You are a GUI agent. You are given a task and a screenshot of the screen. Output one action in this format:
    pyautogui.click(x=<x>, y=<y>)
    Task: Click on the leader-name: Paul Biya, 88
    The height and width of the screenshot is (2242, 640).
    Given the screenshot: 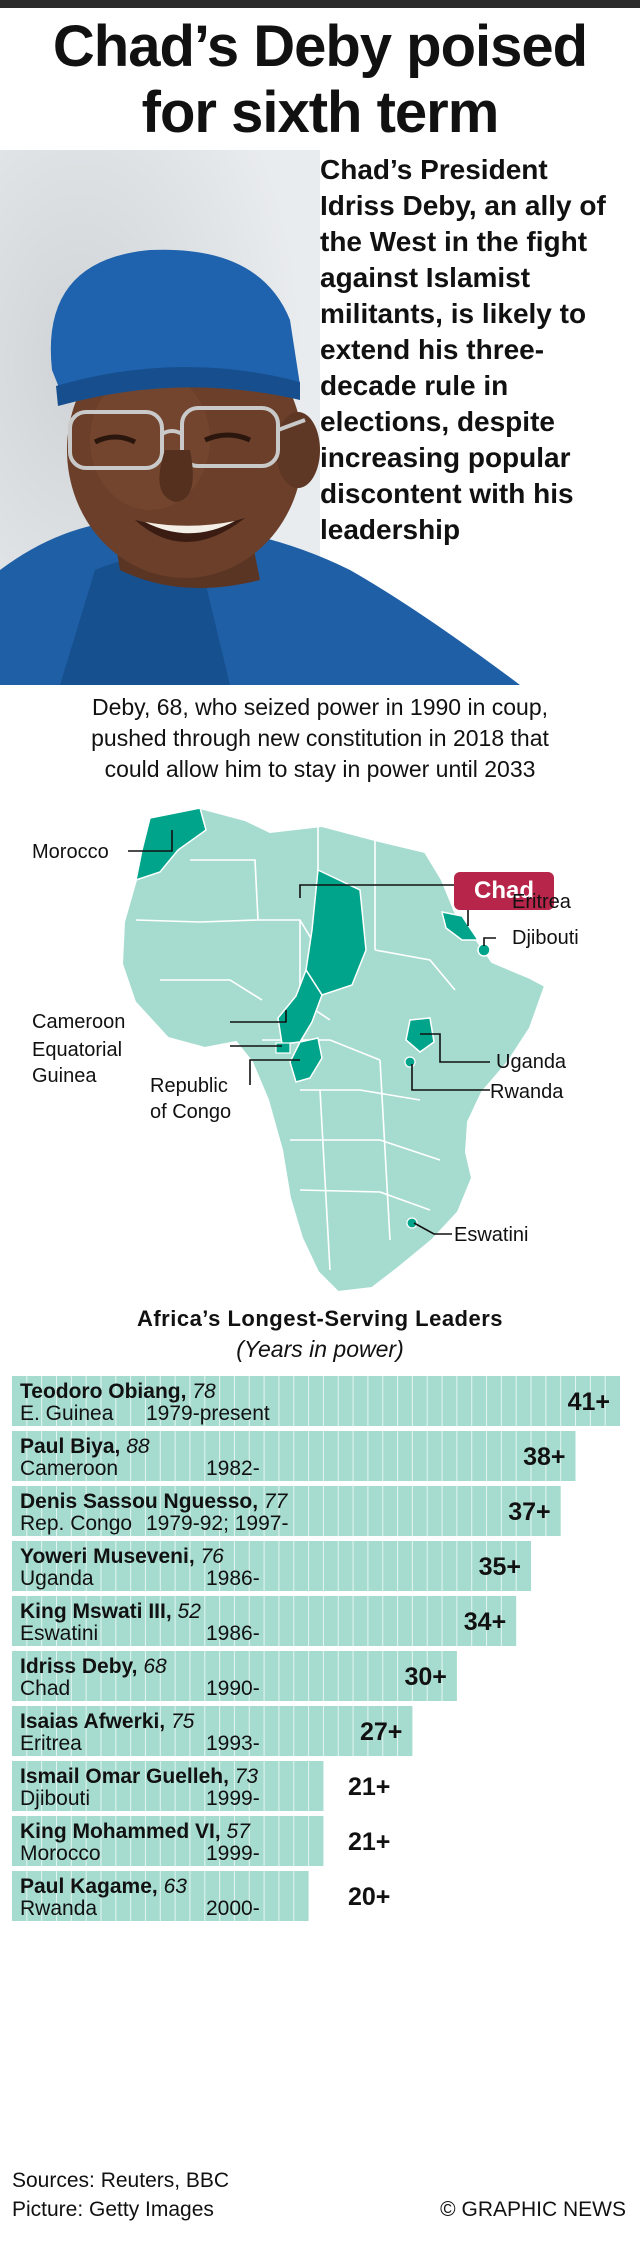 What is the action you would take?
    pyautogui.click(x=85, y=1446)
    